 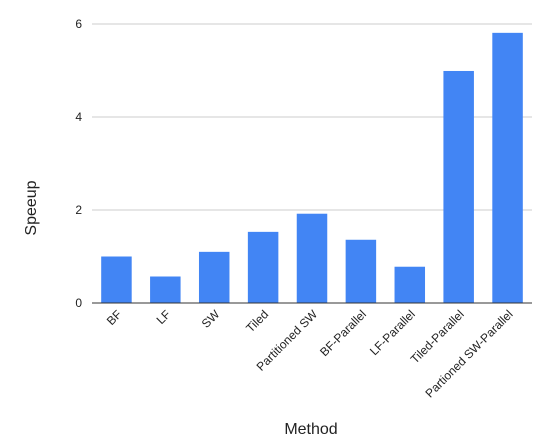 I want to click on bar-lf, so click(x=165, y=289).